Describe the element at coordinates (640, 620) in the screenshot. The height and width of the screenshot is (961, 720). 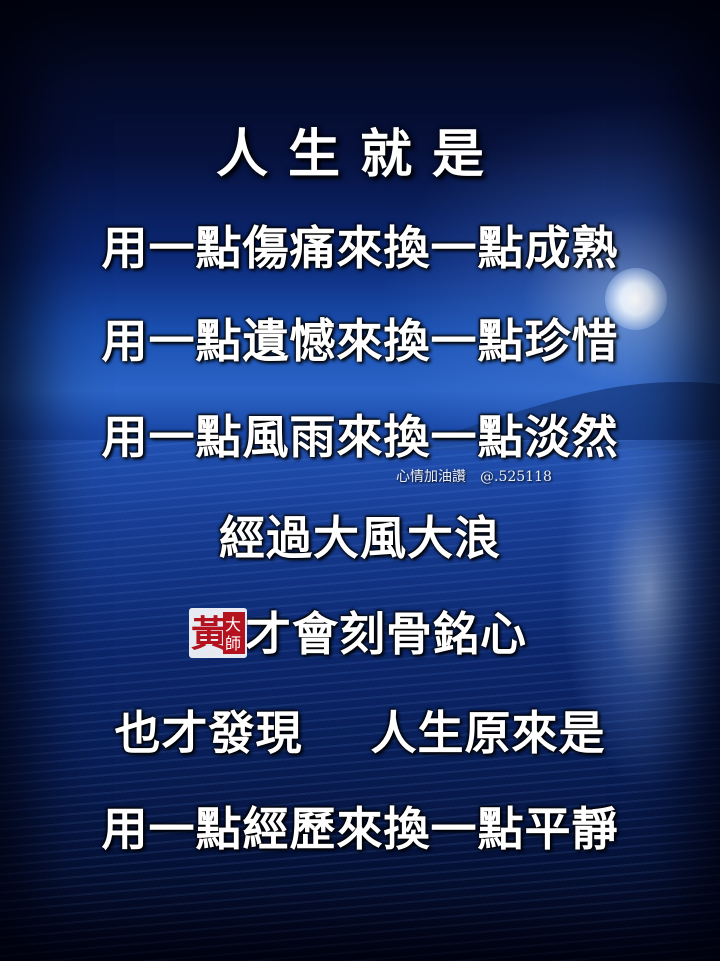
I see `moon-reflection` at that location.